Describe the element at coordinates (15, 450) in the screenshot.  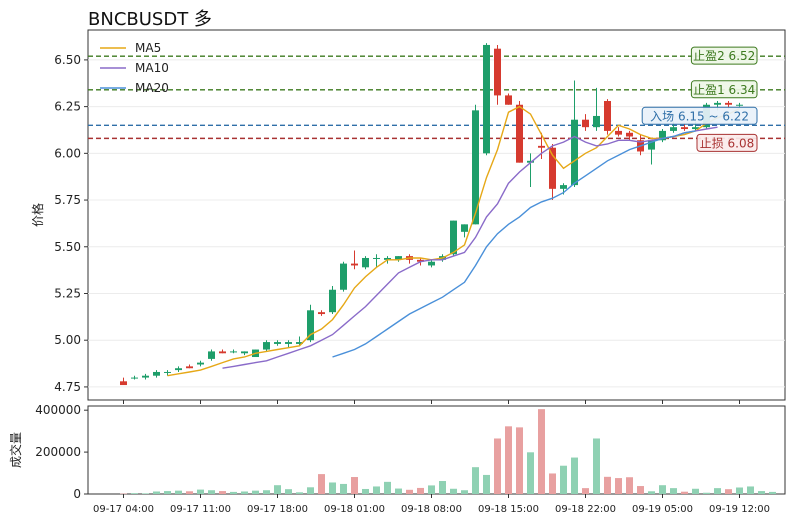
I see `volume-axis-label: 成交量` at that location.